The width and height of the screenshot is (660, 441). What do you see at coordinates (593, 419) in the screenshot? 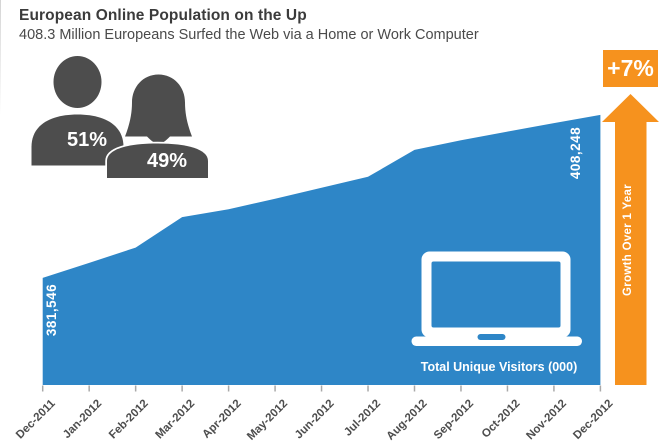
I see `x-axis-label: Dec-2012` at bounding box center [593, 419].